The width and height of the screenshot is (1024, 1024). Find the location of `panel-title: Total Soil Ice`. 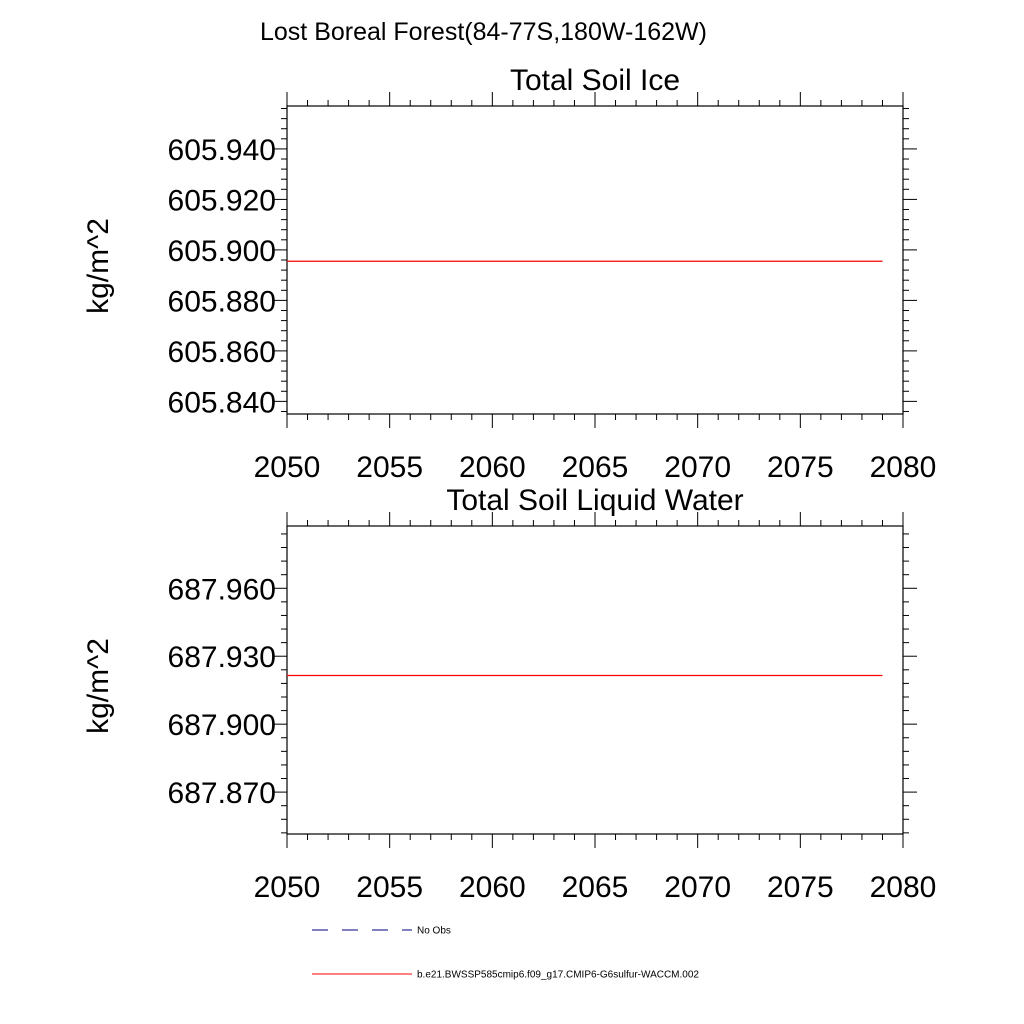

panel-title: Total Soil Ice is located at coordinates (595, 80).